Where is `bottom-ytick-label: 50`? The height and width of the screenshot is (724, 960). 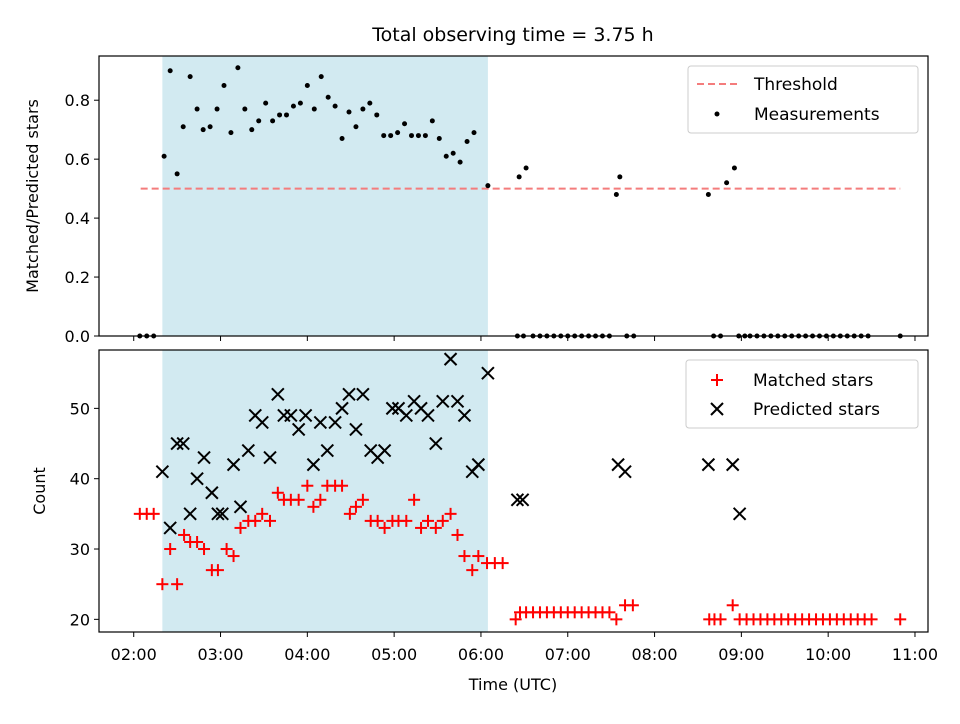 bottom-ytick-label: 50 is located at coordinates (80, 408).